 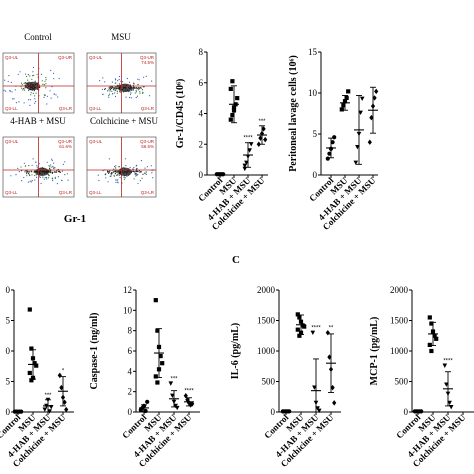 What do you see at coordinates (315, 134) in the screenshot?
I see `y-tick-label: 5` at bounding box center [315, 134].